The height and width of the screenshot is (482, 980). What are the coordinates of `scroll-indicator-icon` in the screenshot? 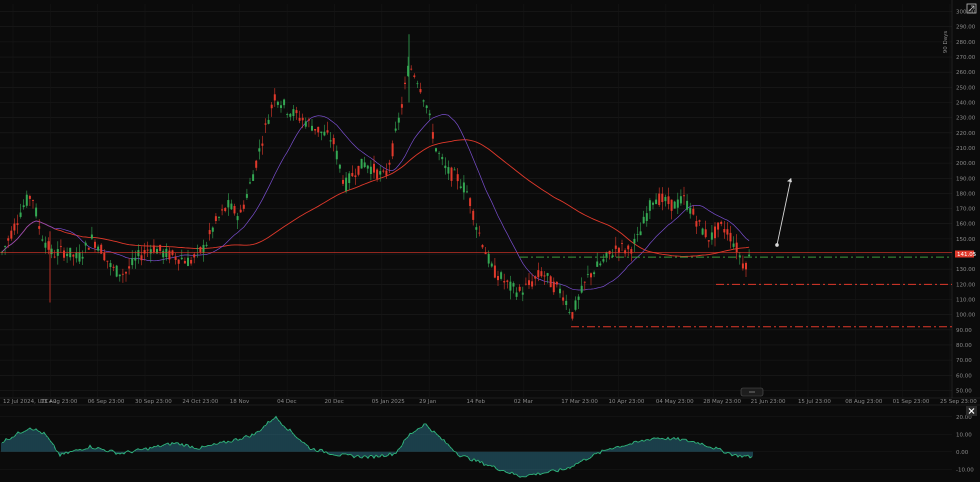 It's located at (752, 392).